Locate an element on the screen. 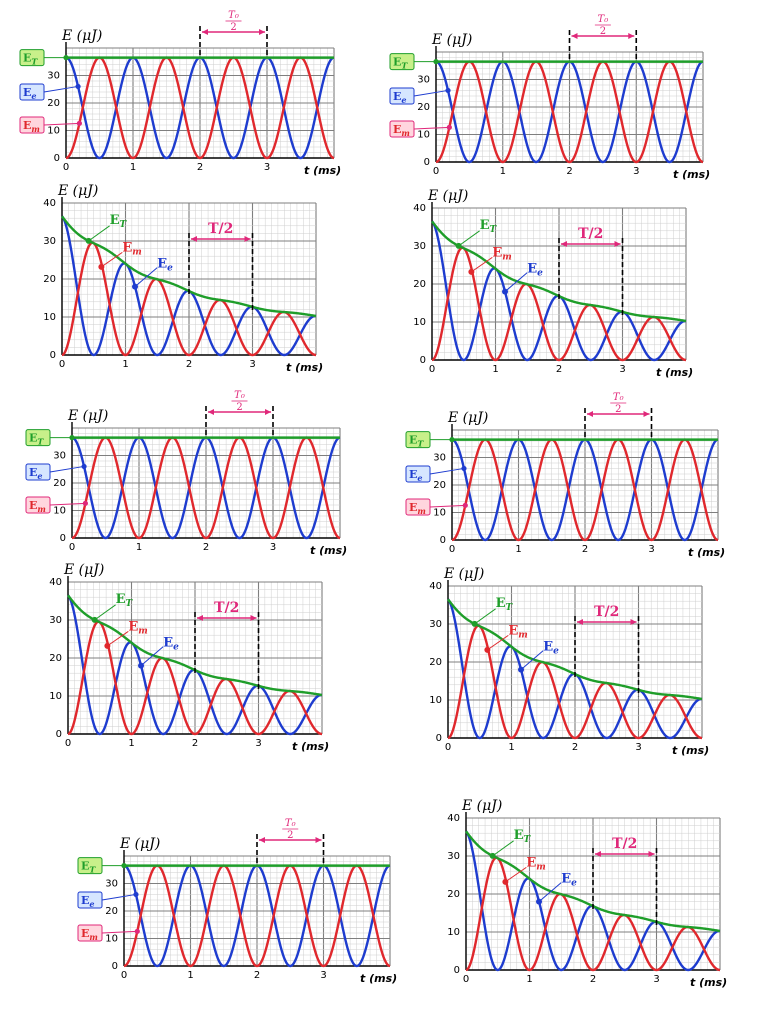  series-labels: ET Em Ee is located at coordinates (533, 866).